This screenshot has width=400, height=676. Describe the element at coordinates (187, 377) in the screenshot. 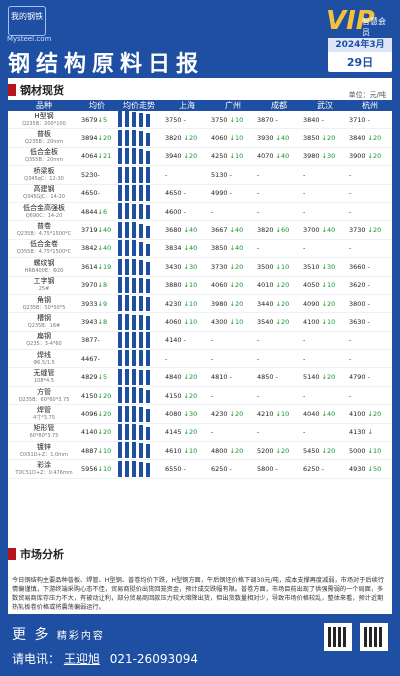

I see `city-price-sh: 4840 ↓20` at that location.